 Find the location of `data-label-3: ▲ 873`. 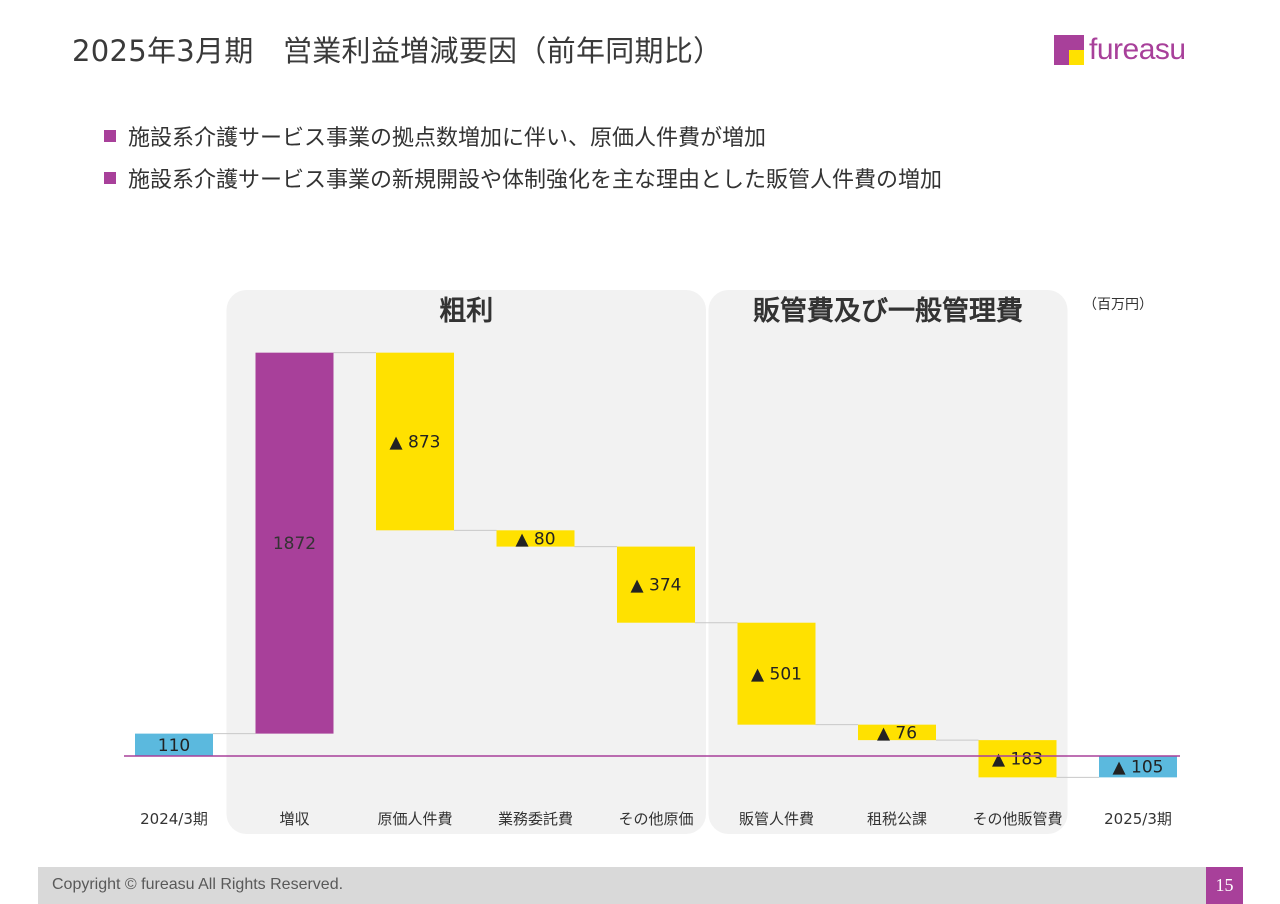

data-label-3: ▲ 873 is located at coordinates (415, 442).